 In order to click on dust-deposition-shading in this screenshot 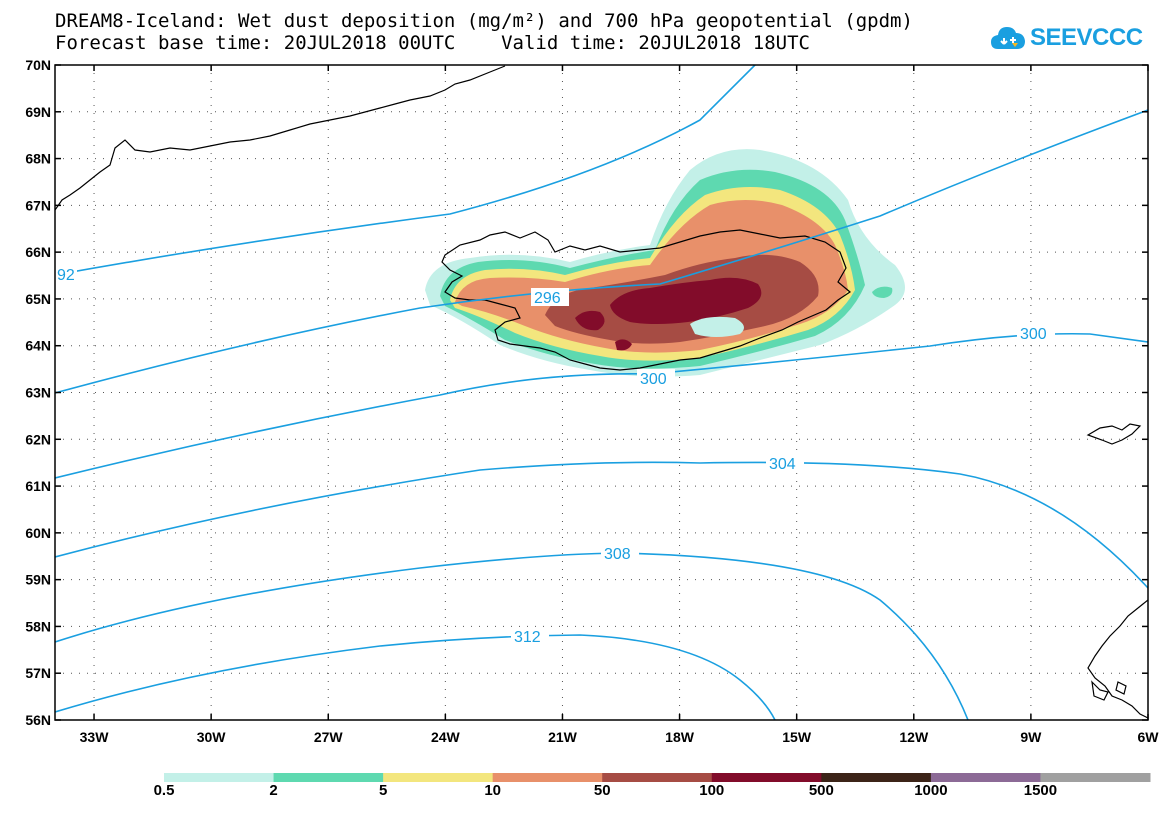, I will do `click(665, 263)`.